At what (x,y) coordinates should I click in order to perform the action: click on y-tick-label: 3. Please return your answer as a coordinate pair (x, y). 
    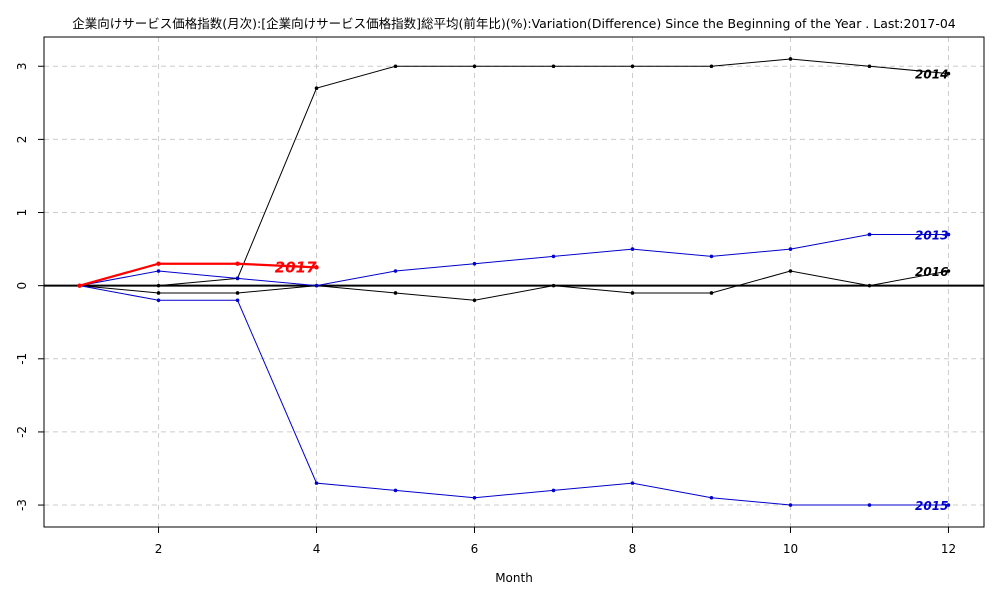
    Looking at the image, I should click on (22, 66).